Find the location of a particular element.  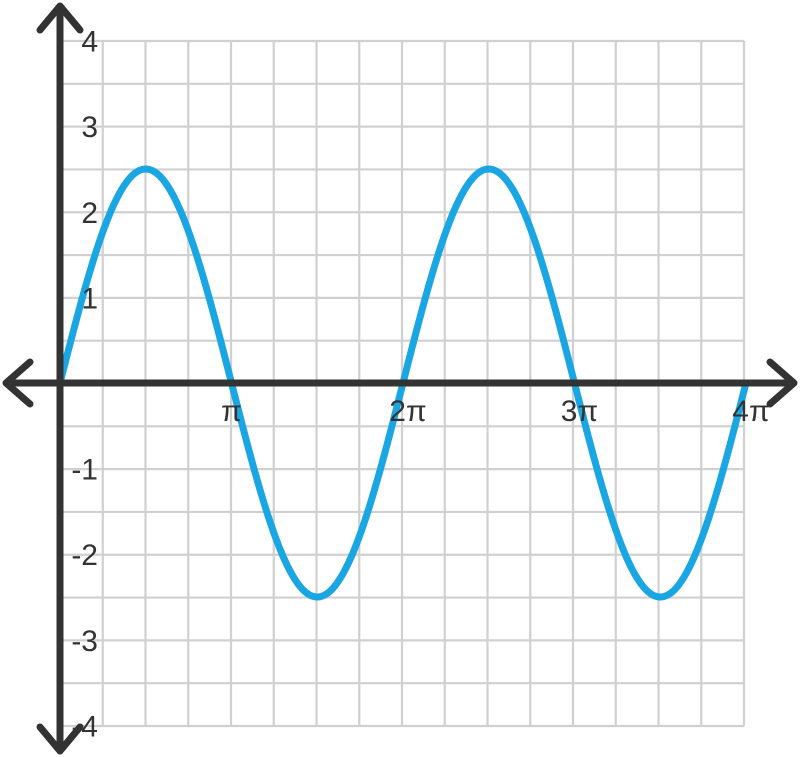

y-tick-label: 3 is located at coordinates (89, 127).